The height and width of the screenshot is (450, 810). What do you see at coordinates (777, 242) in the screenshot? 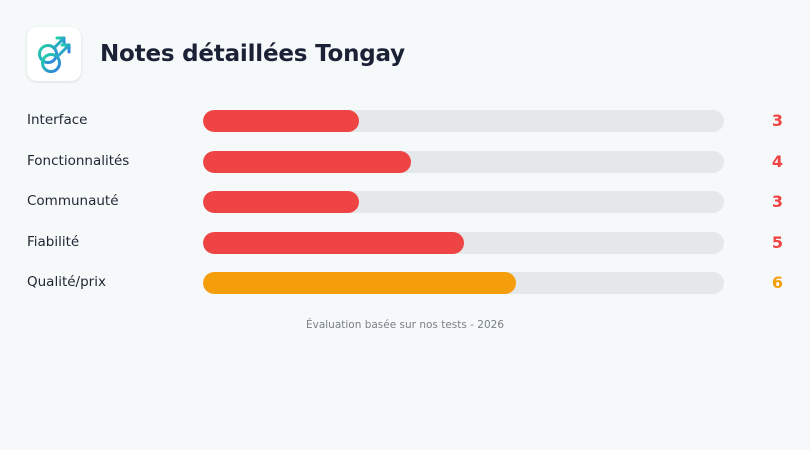
I see `bar-value-label: 5` at bounding box center [777, 242].